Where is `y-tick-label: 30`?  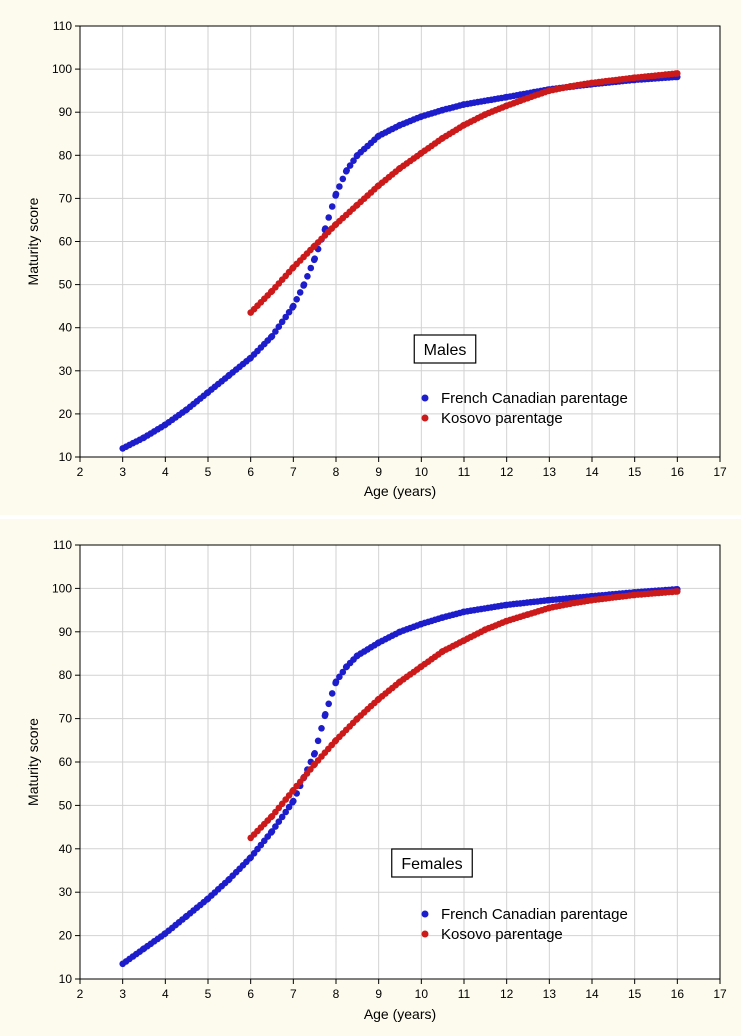 y-tick-label: 30 is located at coordinates (66, 892).